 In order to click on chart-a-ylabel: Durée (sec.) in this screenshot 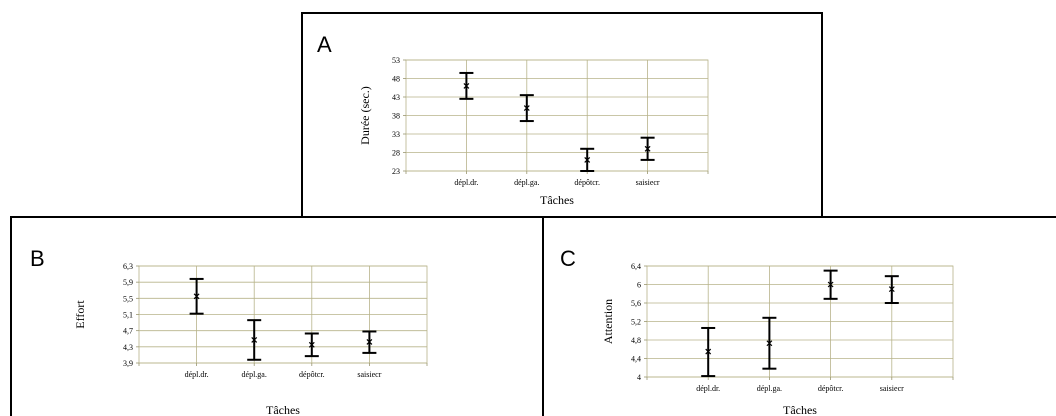, I will do `click(365, 115)`.